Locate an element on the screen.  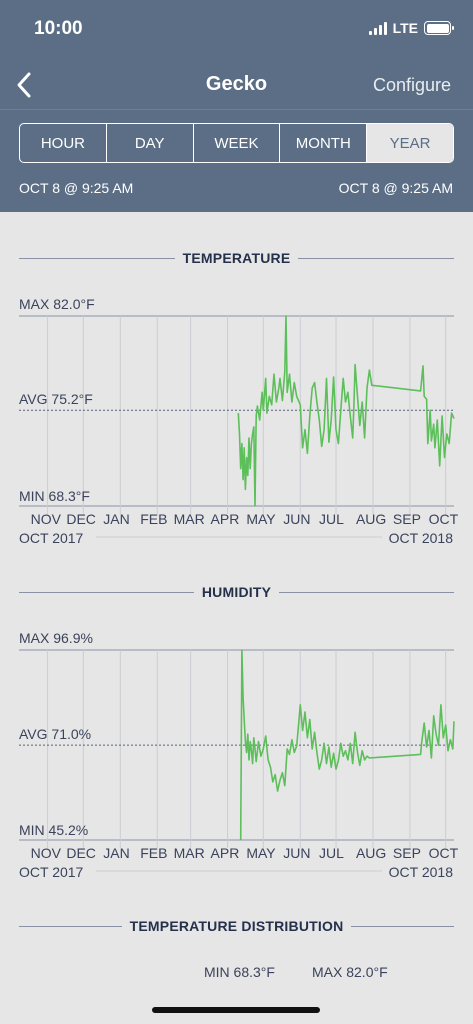
temperature-period-start: OCT 2017 is located at coordinates (51, 538).